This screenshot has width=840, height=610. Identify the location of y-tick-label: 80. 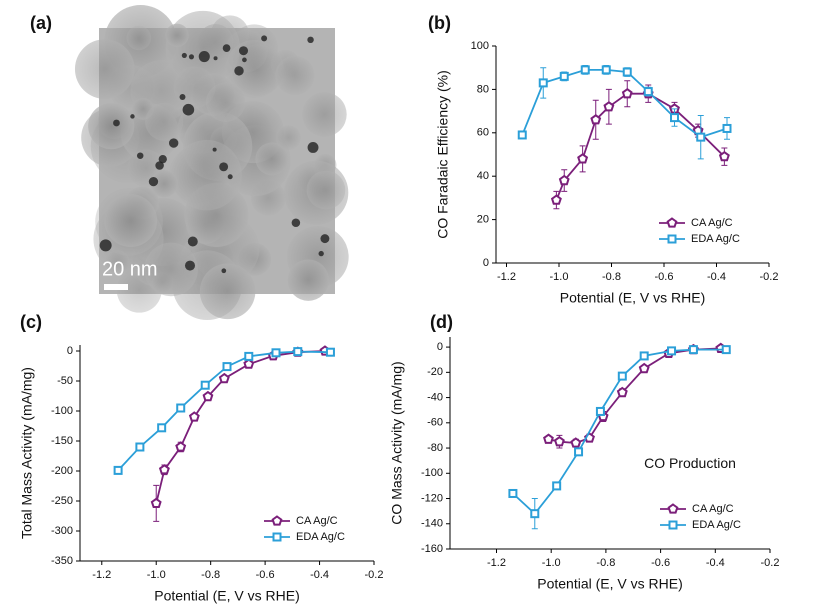
(483, 89).